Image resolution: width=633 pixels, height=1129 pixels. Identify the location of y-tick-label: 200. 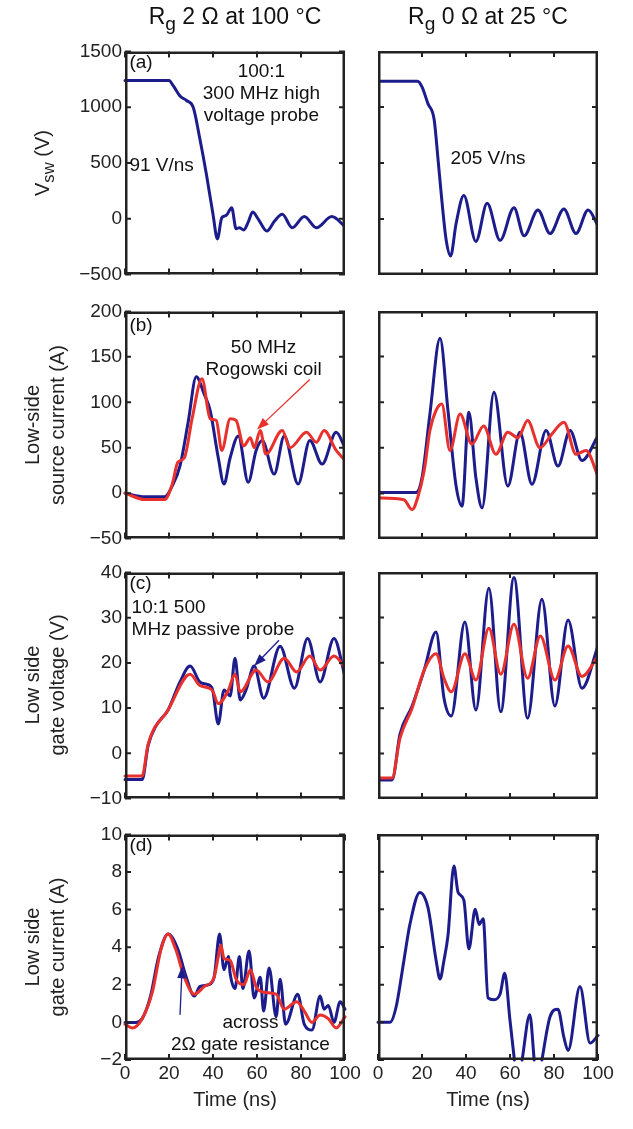
(106, 310).